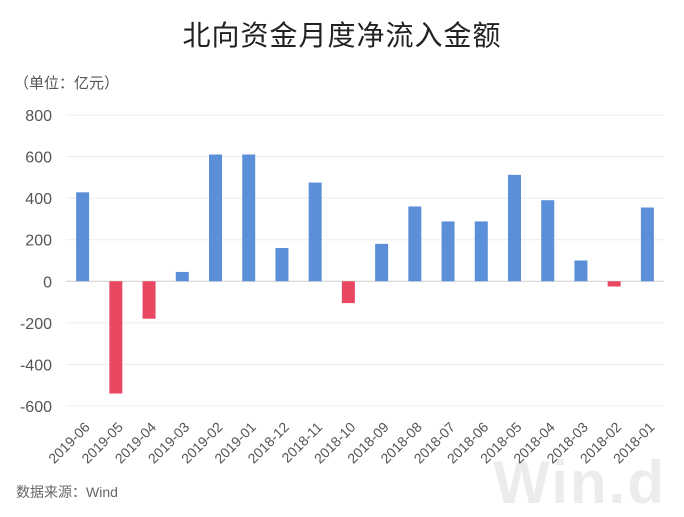  Describe the element at coordinates (67, 83) in the screenshot. I see `unit-label: （单位：亿元）` at that location.